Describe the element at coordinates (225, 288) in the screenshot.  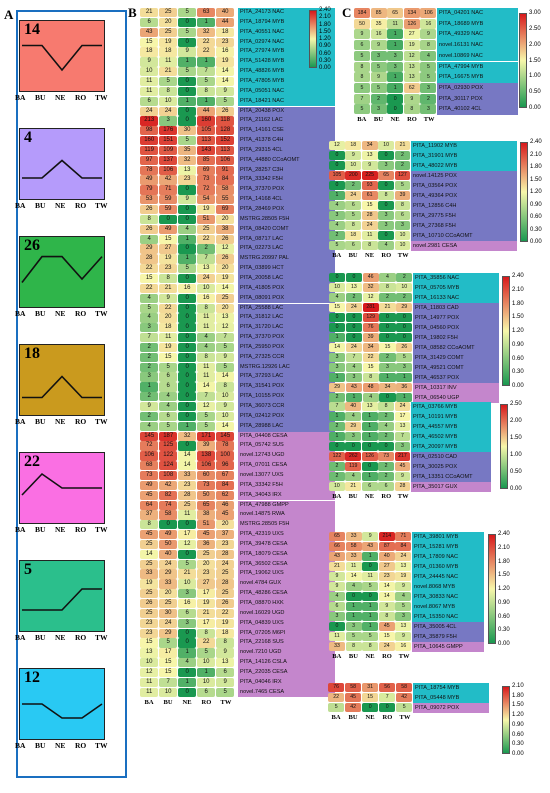
I see `heat-cell: 14` at that location.